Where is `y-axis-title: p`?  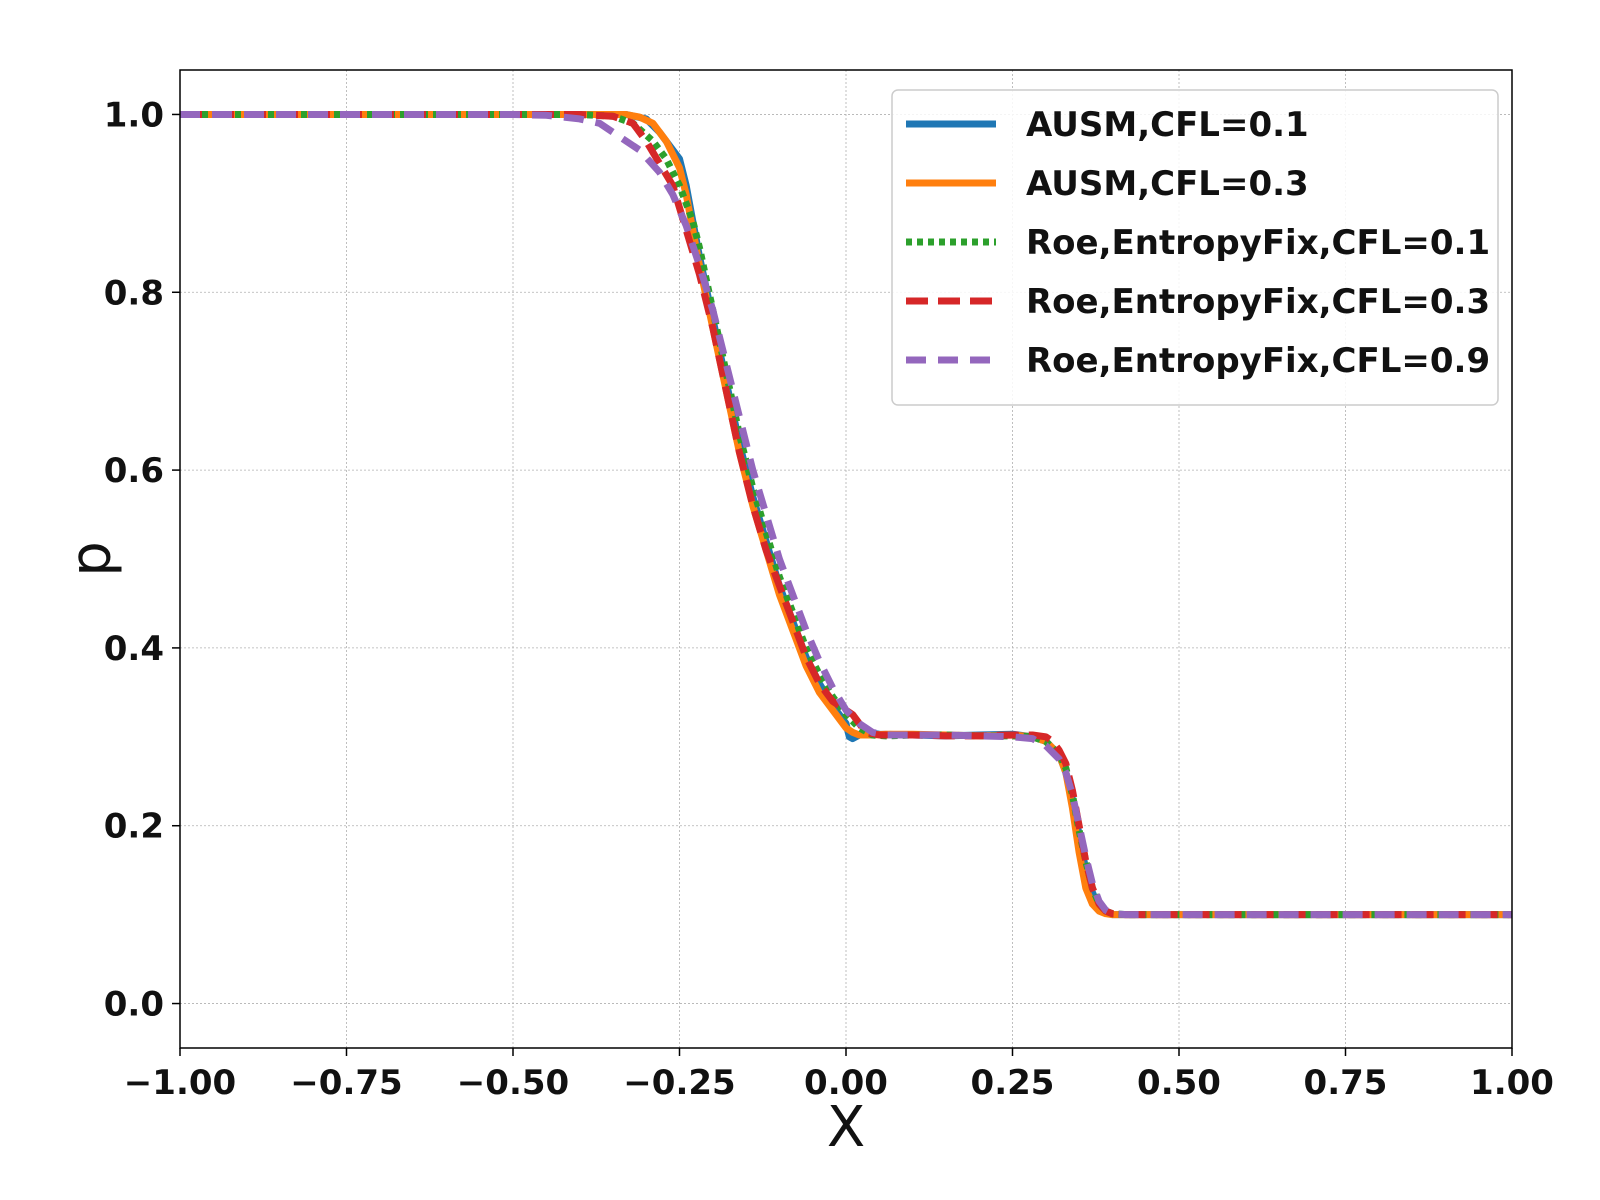 y-axis-title: p is located at coordinates (91, 559).